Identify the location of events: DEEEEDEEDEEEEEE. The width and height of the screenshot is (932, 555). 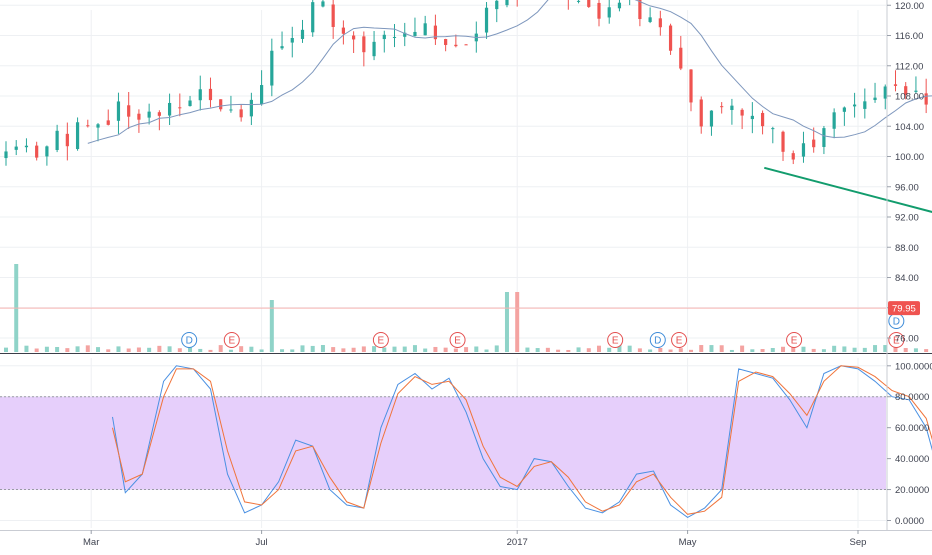
(557, 331).